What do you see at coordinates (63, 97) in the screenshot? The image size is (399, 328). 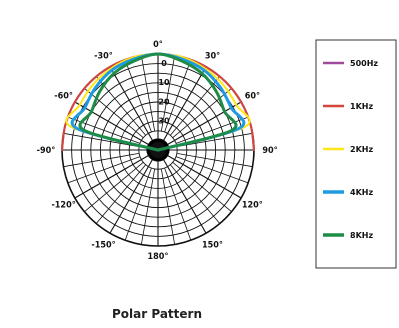 I see `angle-label: -60°` at bounding box center [63, 97].